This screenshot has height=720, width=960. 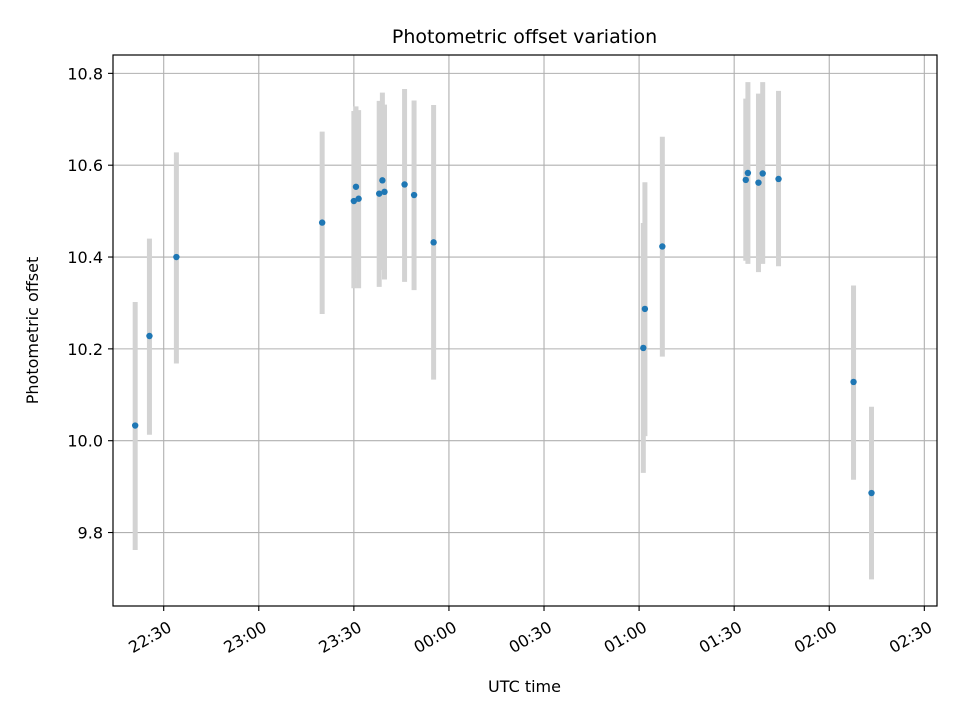 What do you see at coordinates (244, 637) in the screenshot?
I see `x-tick-label: 23:00` at bounding box center [244, 637].